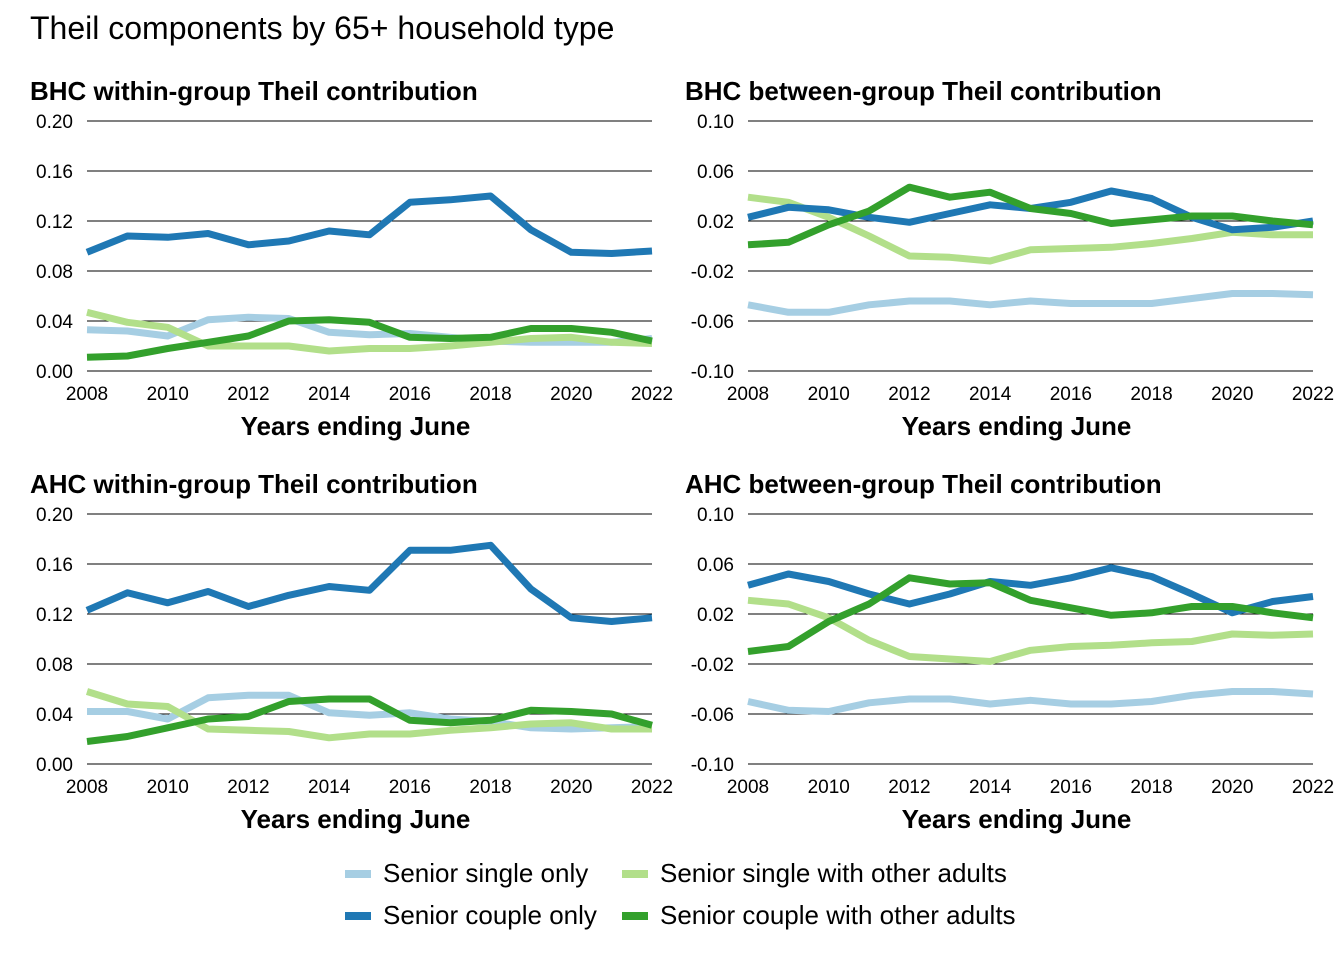 The width and height of the screenshot is (1344, 960). Describe the element at coordinates (322, 28) in the screenshot. I see `chart-title: Theil components by 65+ household type` at that location.